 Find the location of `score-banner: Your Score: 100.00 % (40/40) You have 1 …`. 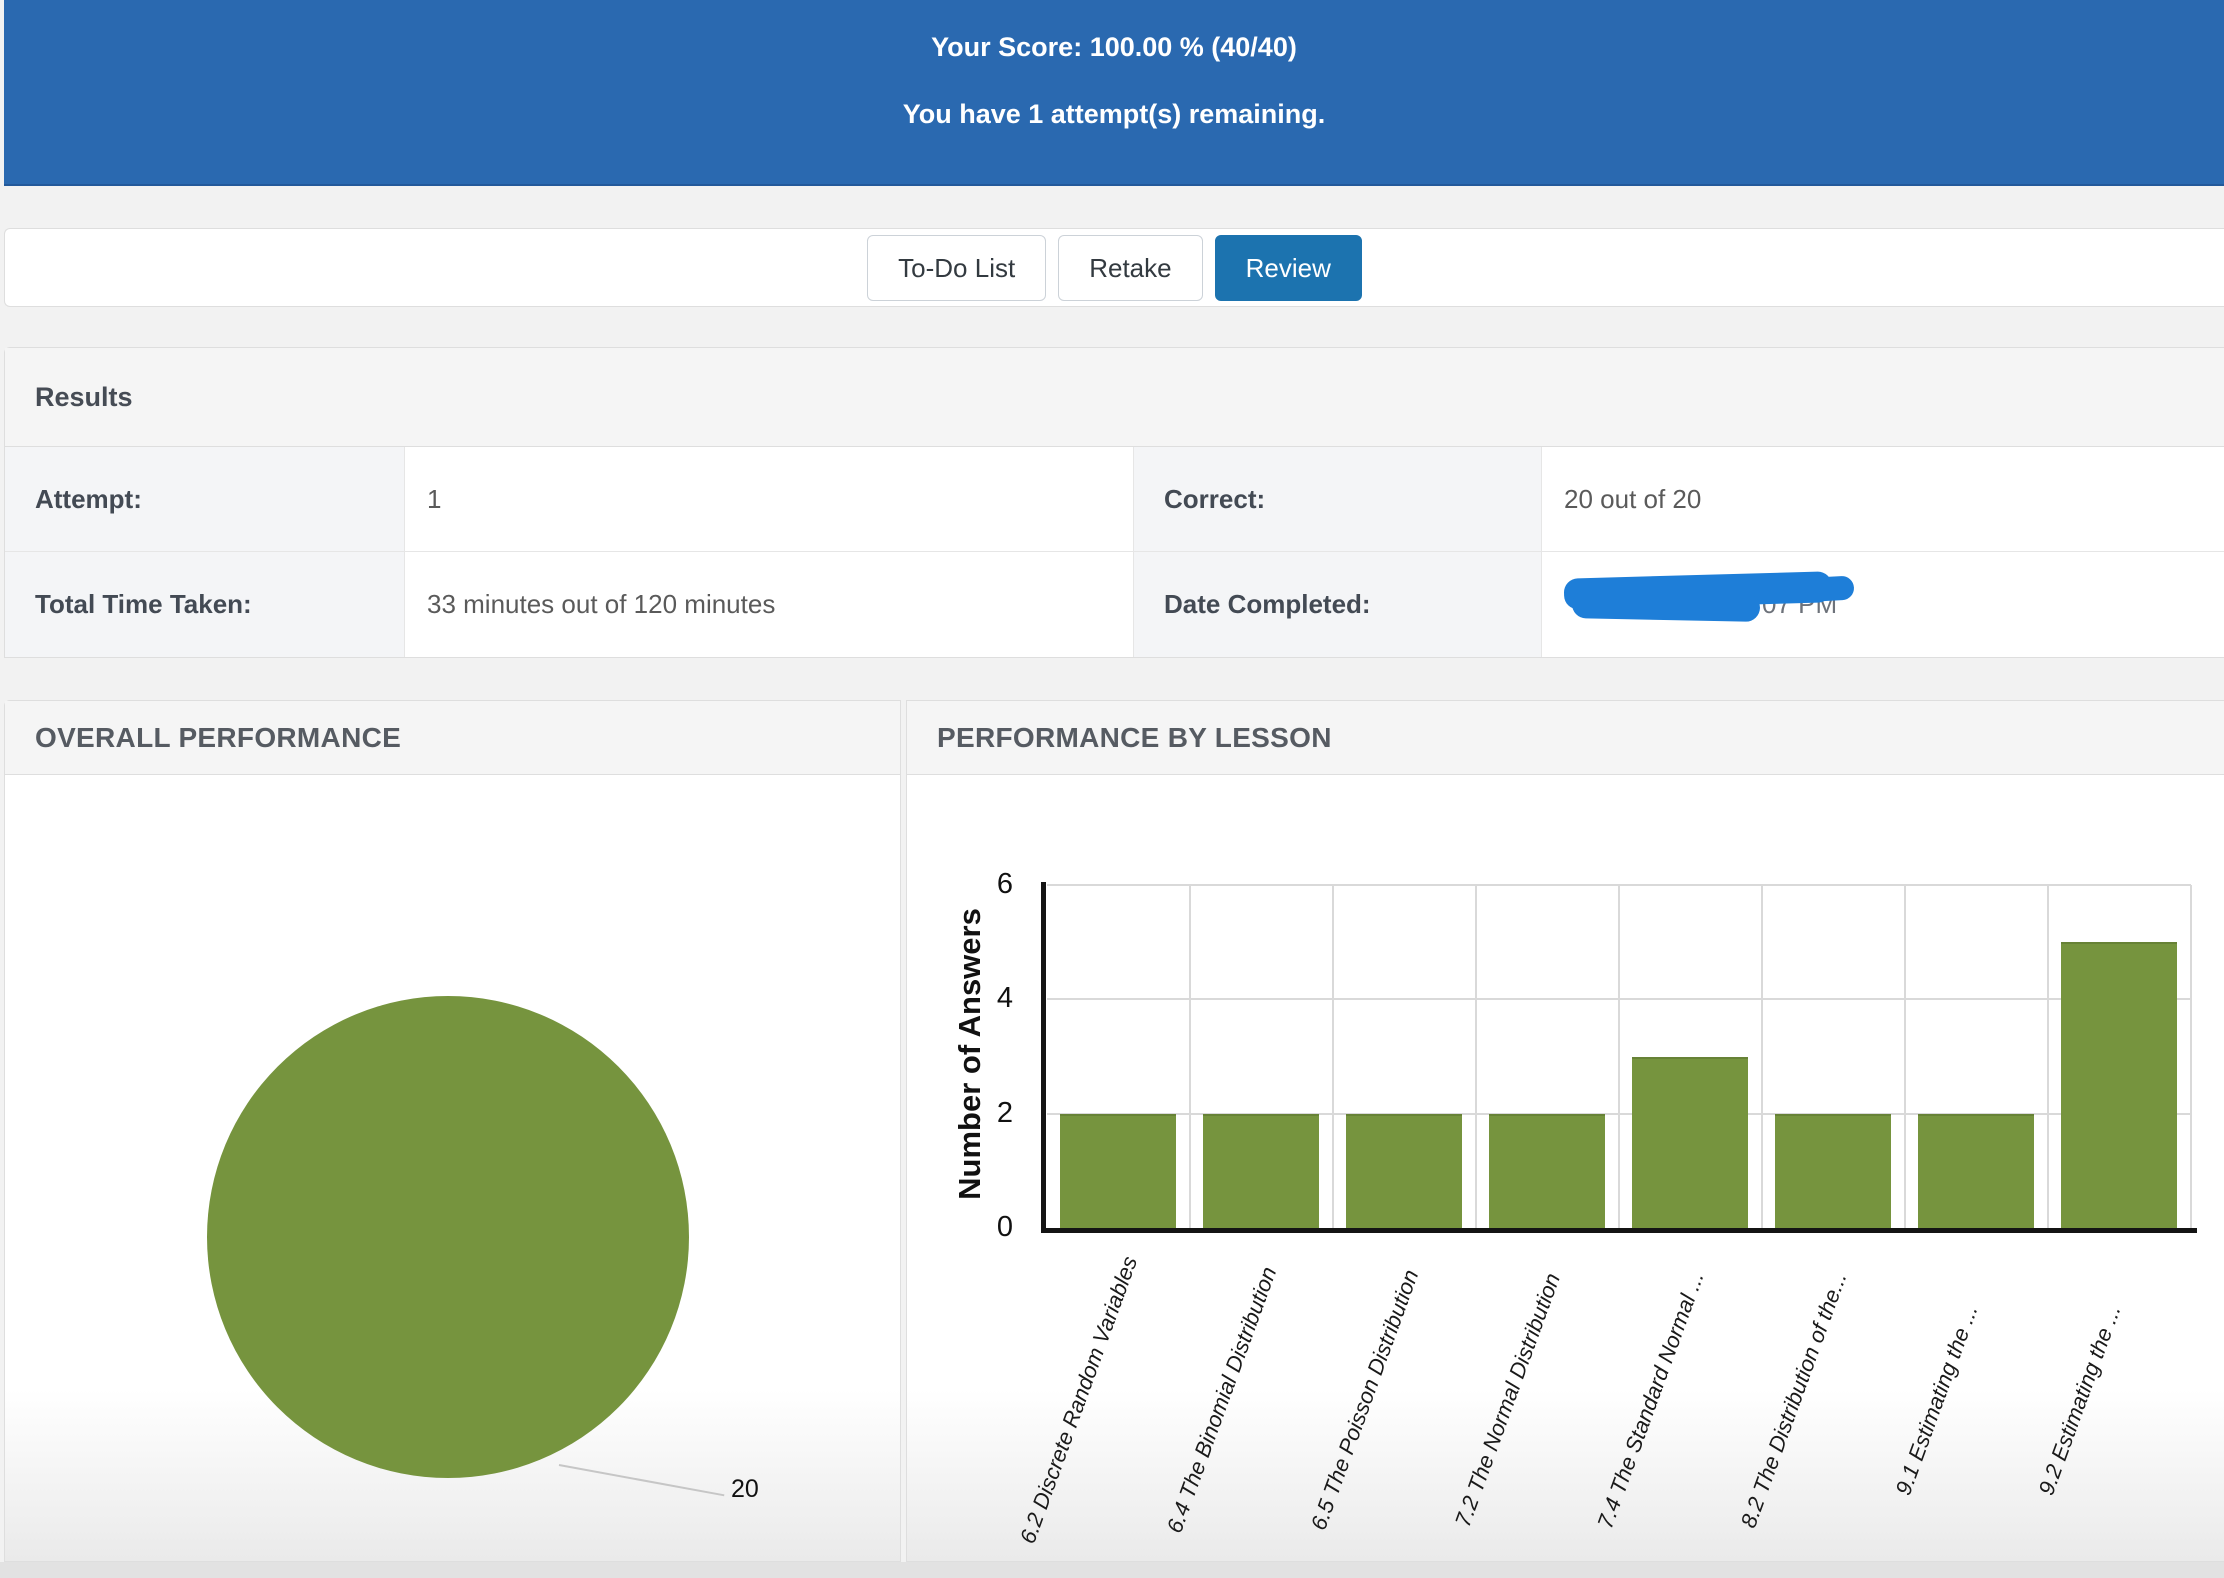

score-banner: Your Score: 100.00 % (40/40) You have 1 … is located at coordinates (1114, 93).